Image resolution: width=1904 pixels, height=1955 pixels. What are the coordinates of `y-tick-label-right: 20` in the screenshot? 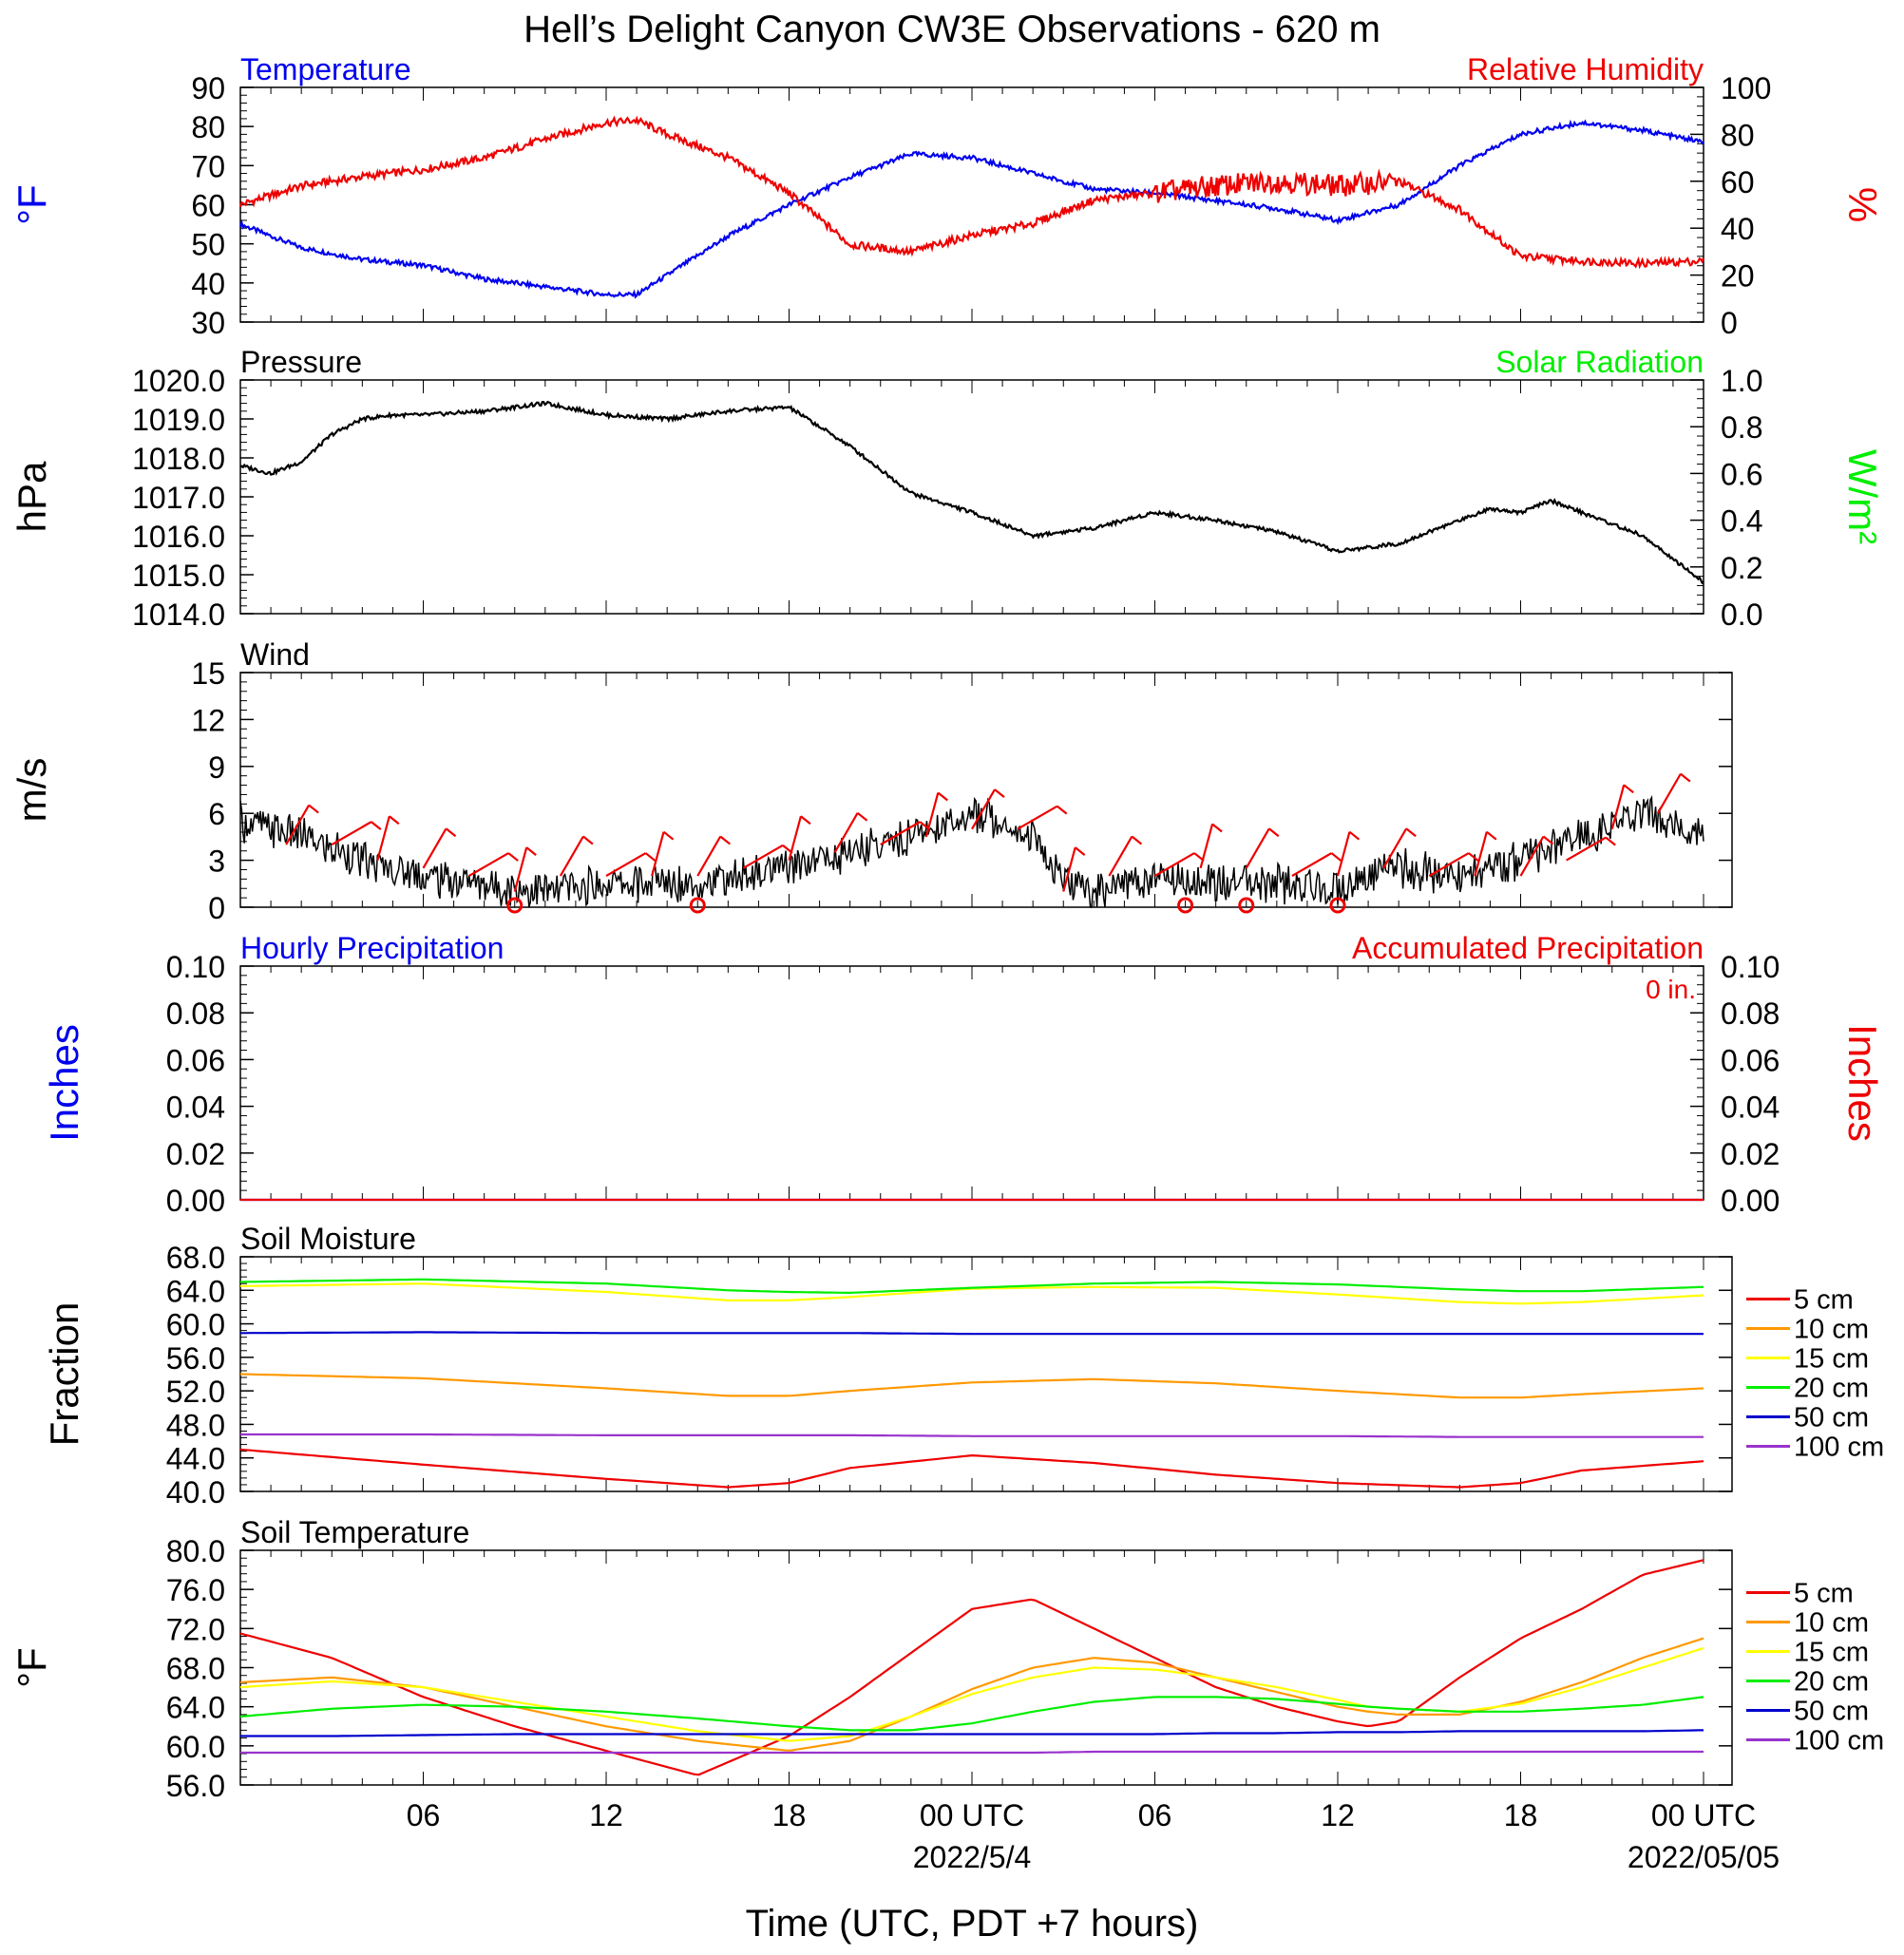 It's located at (1738, 276).